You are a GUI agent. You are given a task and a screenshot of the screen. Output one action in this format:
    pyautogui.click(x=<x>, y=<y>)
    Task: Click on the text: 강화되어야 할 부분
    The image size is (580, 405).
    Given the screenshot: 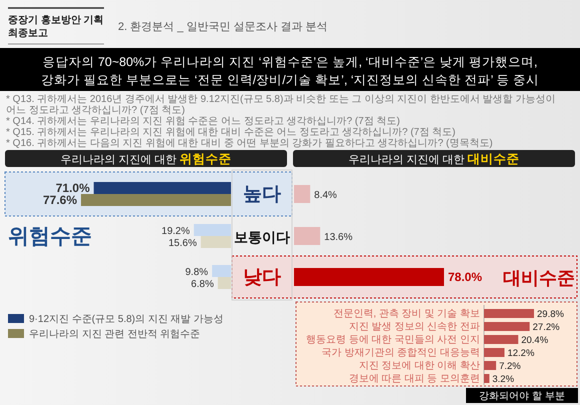 What is the action you would take?
    pyautogui.click(x=522, y=396)
    